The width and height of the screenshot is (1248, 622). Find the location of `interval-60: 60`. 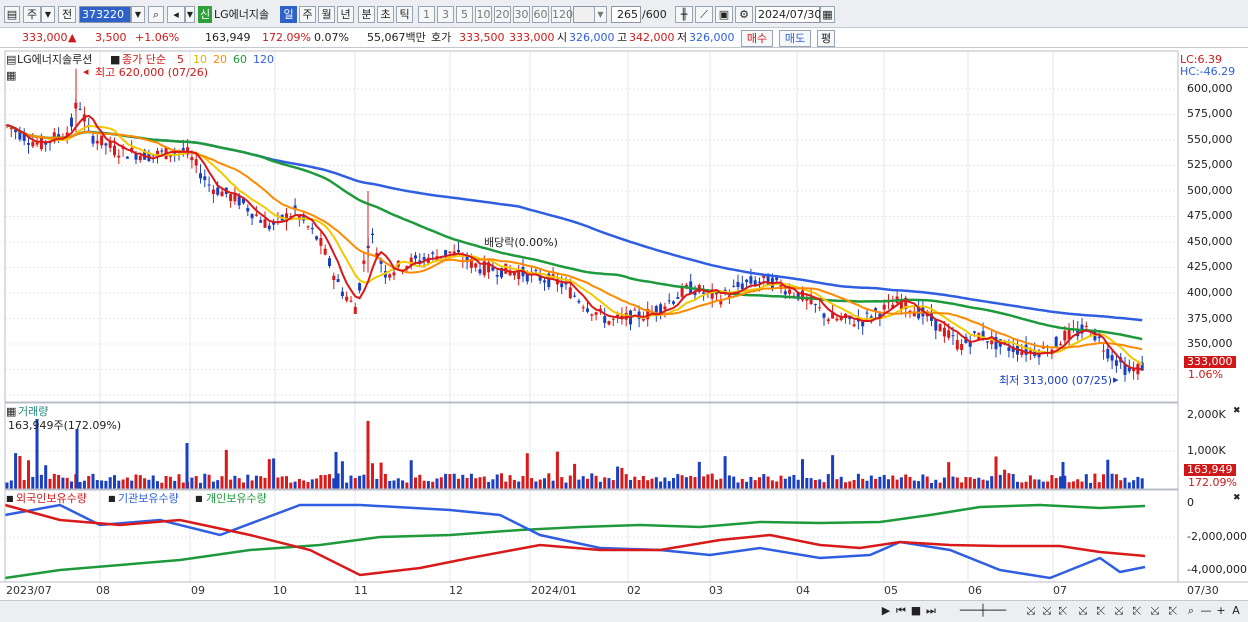

interval-60: 60 is located at coordinates (540, 14).